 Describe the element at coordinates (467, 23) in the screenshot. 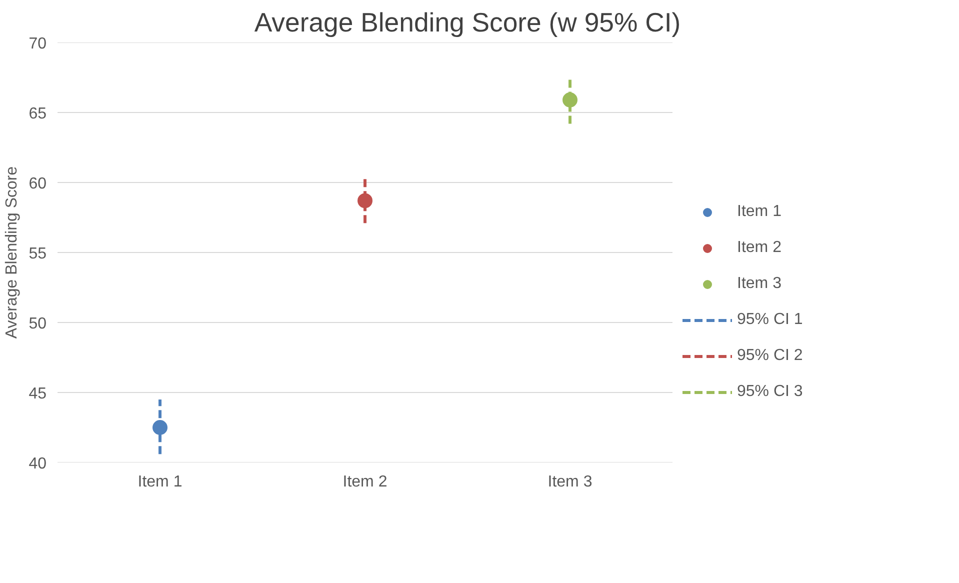

I see `chart-title: Average Blending Score (w 95% CI)` at that location.